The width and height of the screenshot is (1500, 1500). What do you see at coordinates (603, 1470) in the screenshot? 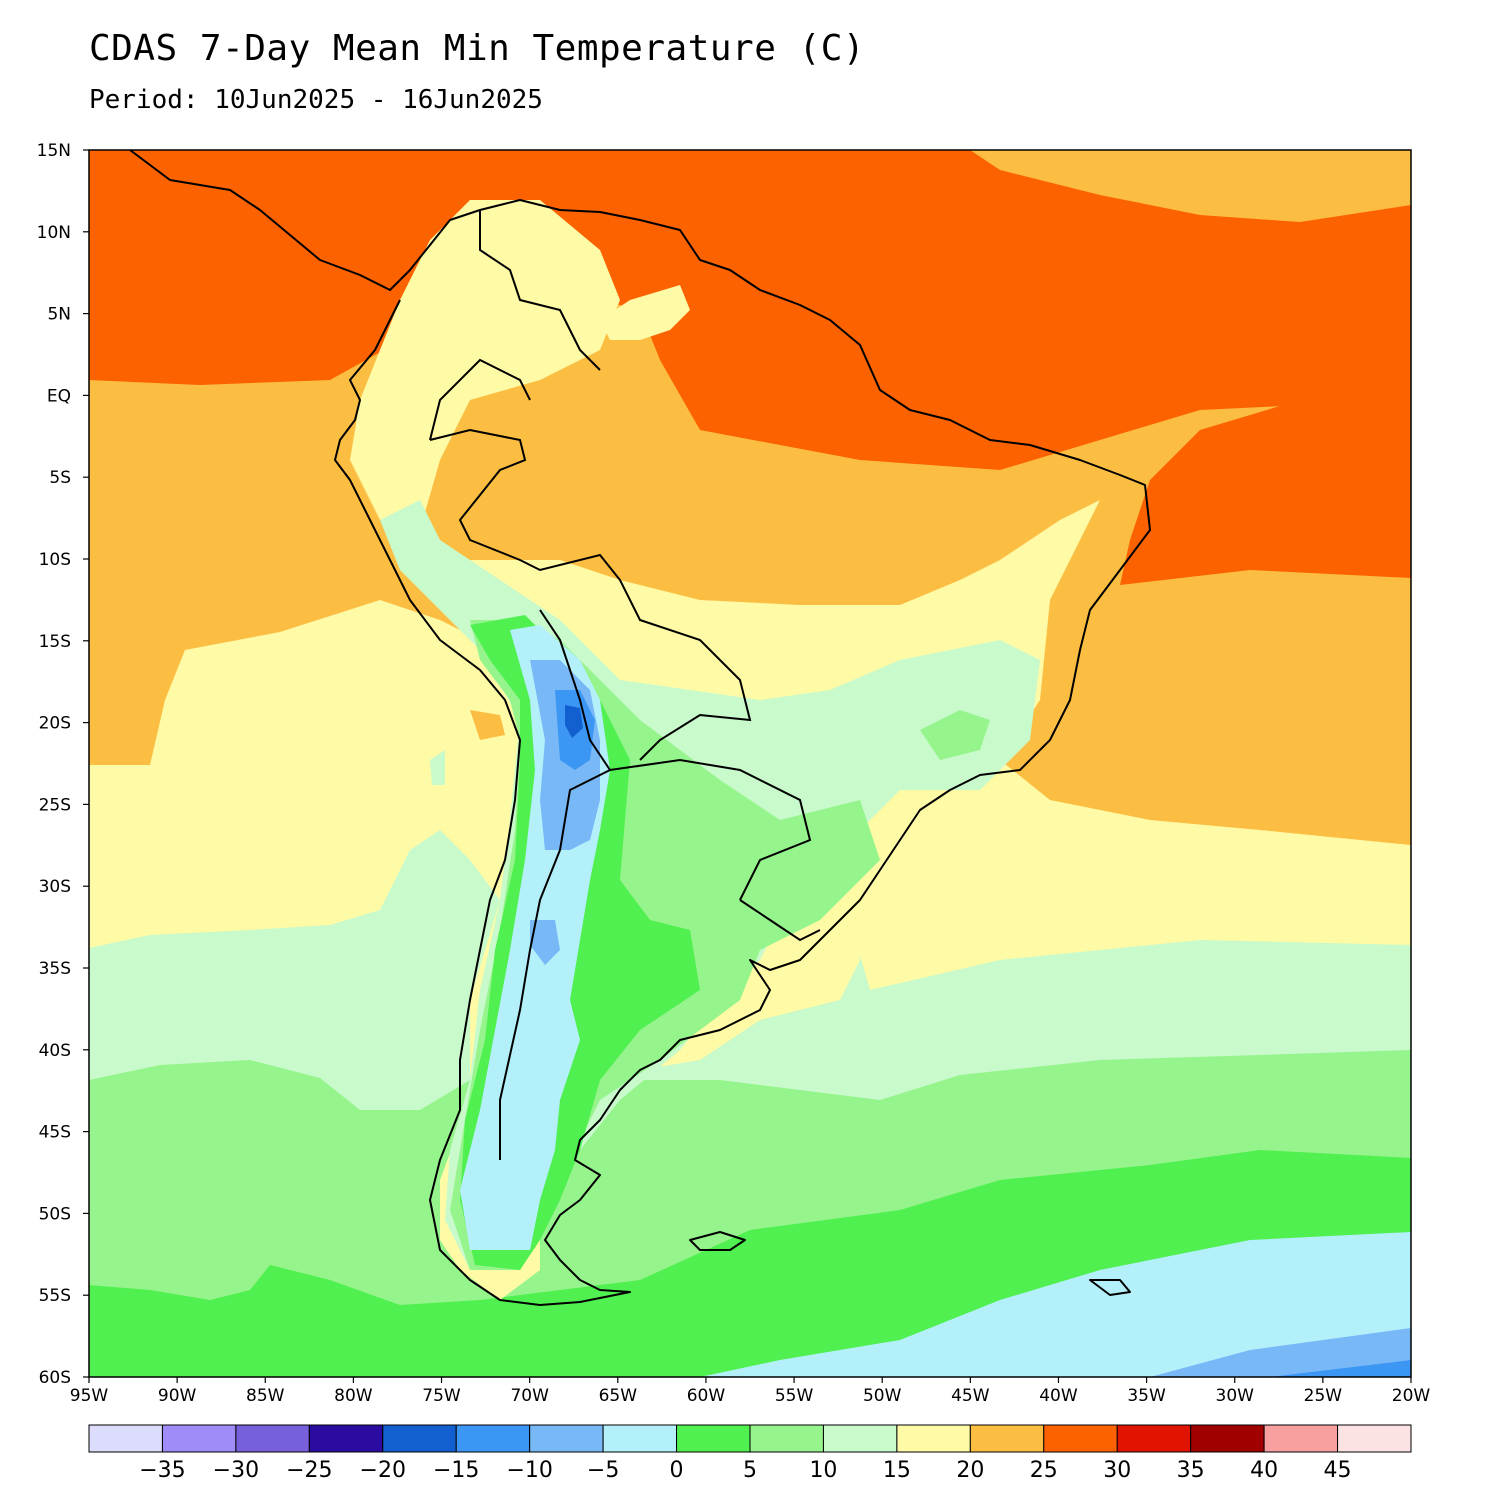
I see `colorbar-label: −5` at bounding box center [603, 1470].